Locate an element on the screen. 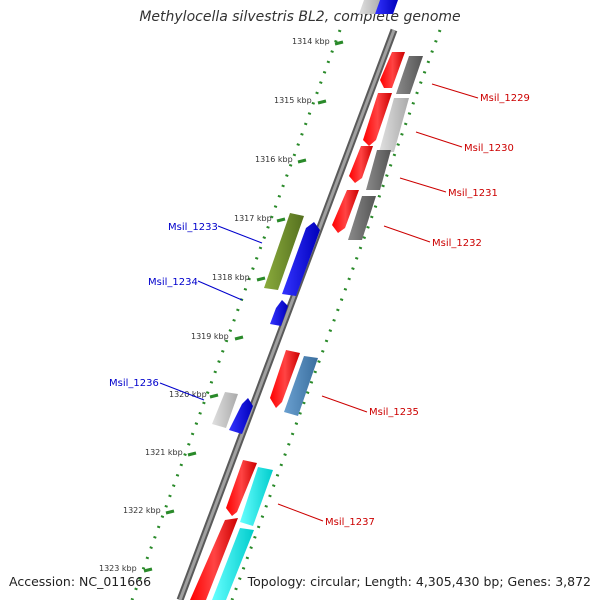  tick-label: 1321 kbp is located at coordinates (164, 452).